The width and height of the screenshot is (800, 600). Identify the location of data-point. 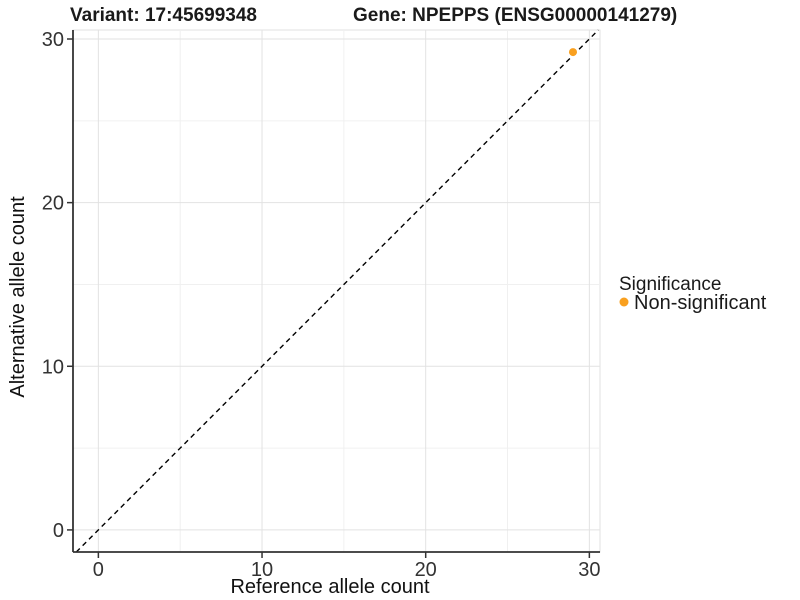
(572, 52).